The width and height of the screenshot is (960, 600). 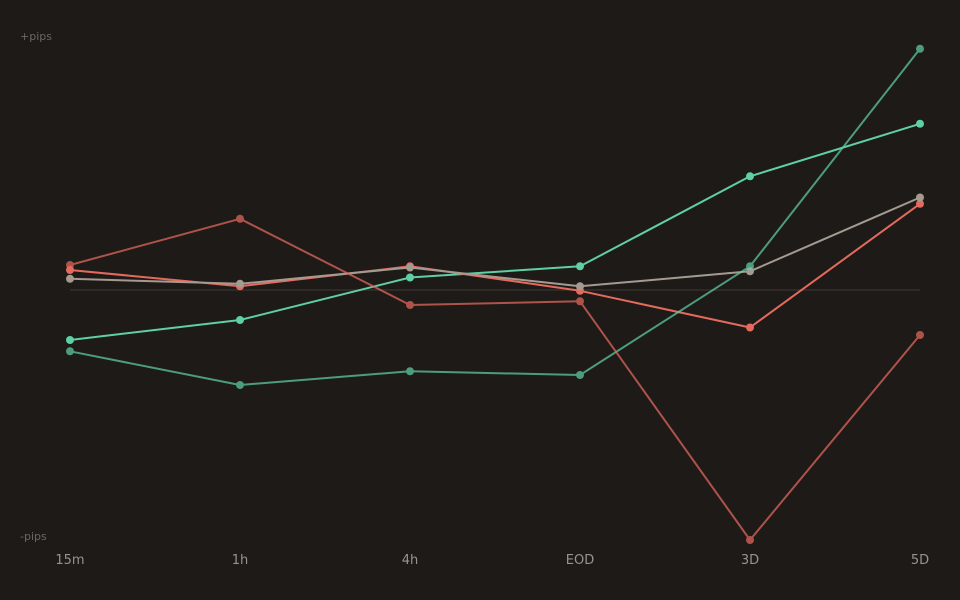 I want to click on x-axis-tick-labels: 15m 1h 4h EOD 3D 5D, so click(x=492, y=560).